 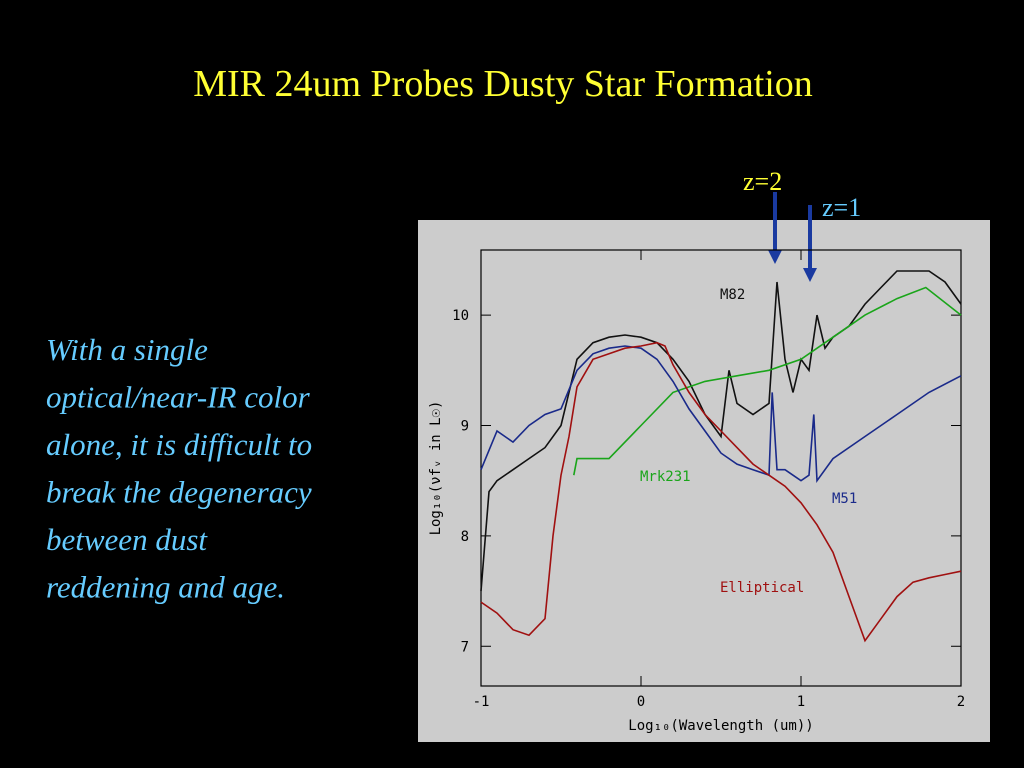 What do you see at coordinates (481, 702) in the screenshot?
I see `x-tick-label: -1` at bounding box center [481, 702].